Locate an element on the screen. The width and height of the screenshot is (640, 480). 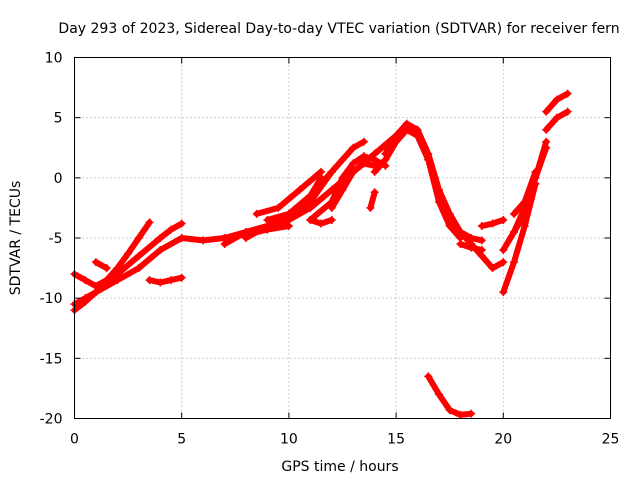
y-axis-label: SDTVAR / TECUs is located at coordinates (16, 238).